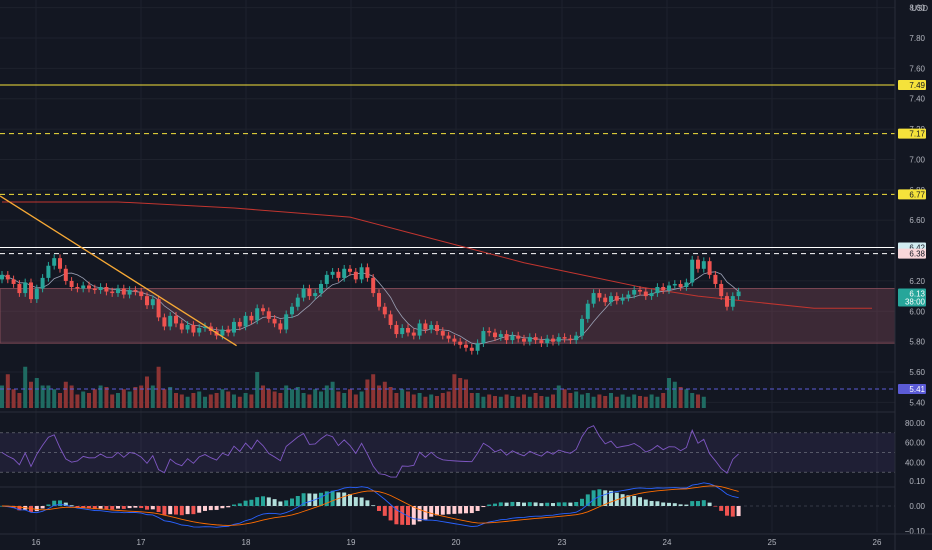 The height and width of the screenshot is (550, 932). What do you see at coordinates (448, 316) in the screenshot?
I see `support-zone-rect` at bounding box center [448, 316].